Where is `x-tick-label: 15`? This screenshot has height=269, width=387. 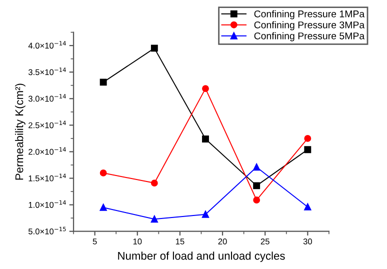
x-tick-label: 15 is located at coordinates (180, 241).